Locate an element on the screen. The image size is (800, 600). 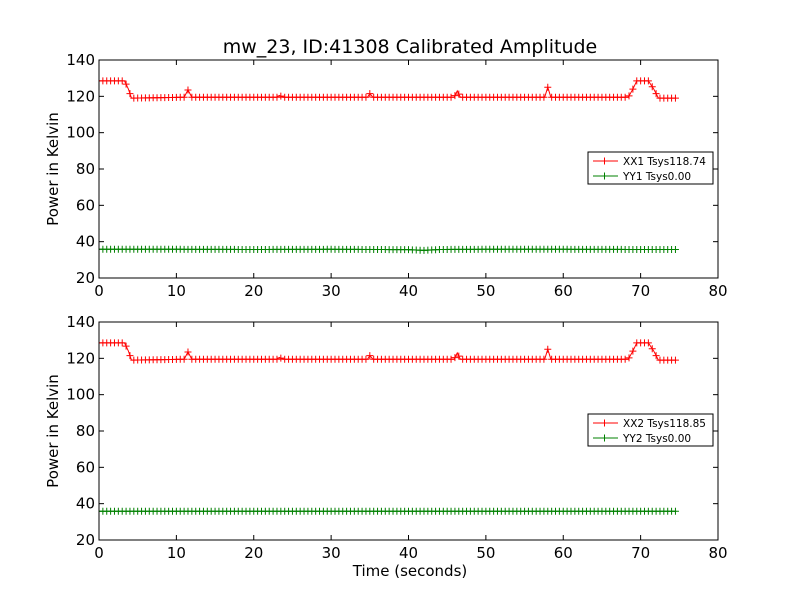
legend-entry: XX1 Tsys118.74 is located at coordinates (664, 162).